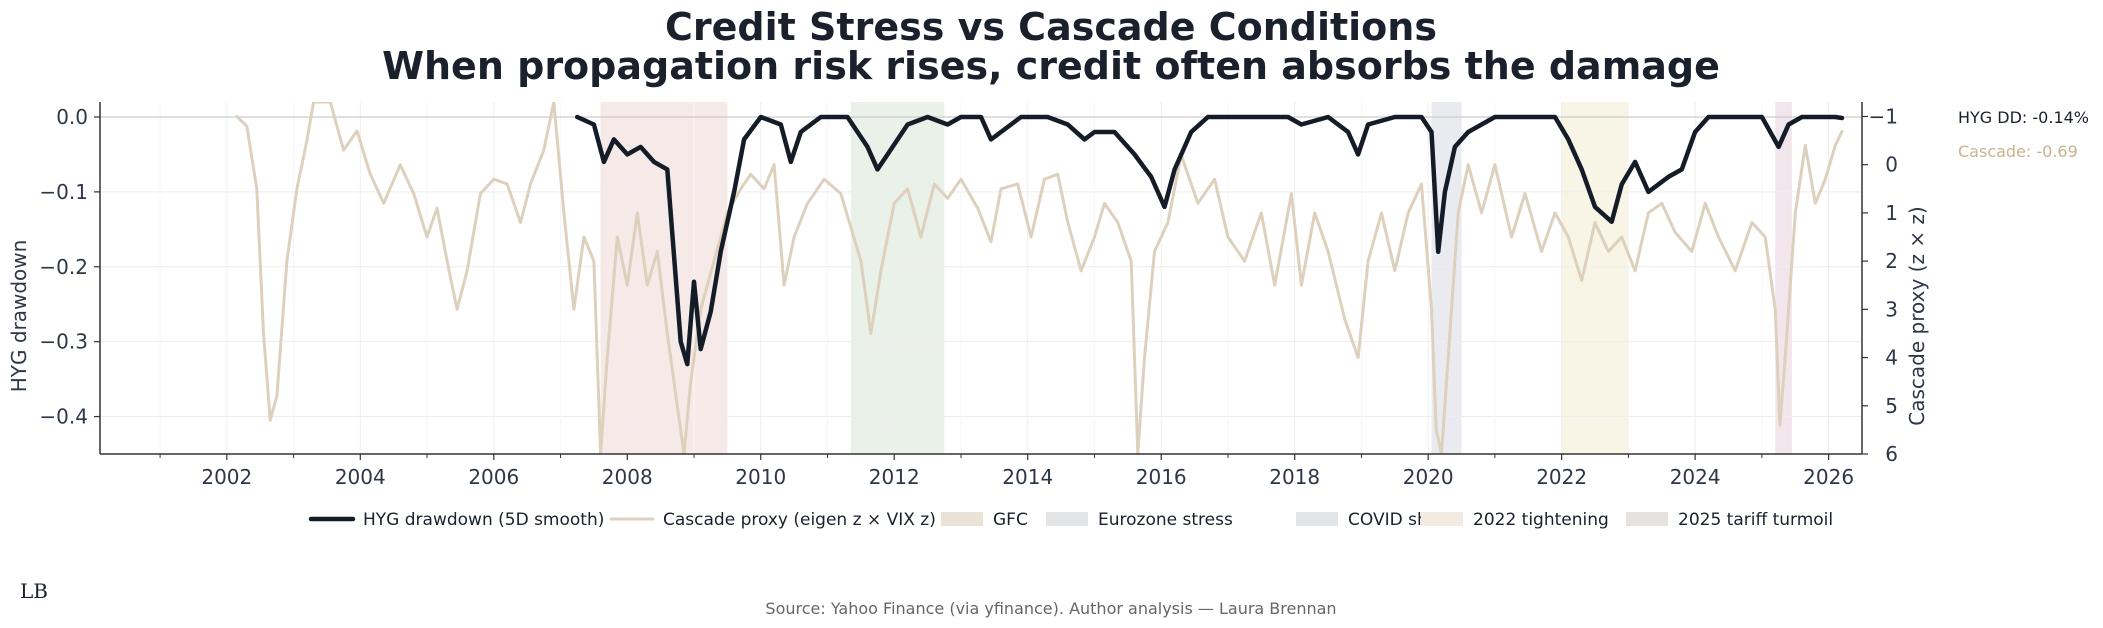 The height and width of the screenshot is (628, 2103). I want to click on x-tick-label: 2016, so click(1161, 477).